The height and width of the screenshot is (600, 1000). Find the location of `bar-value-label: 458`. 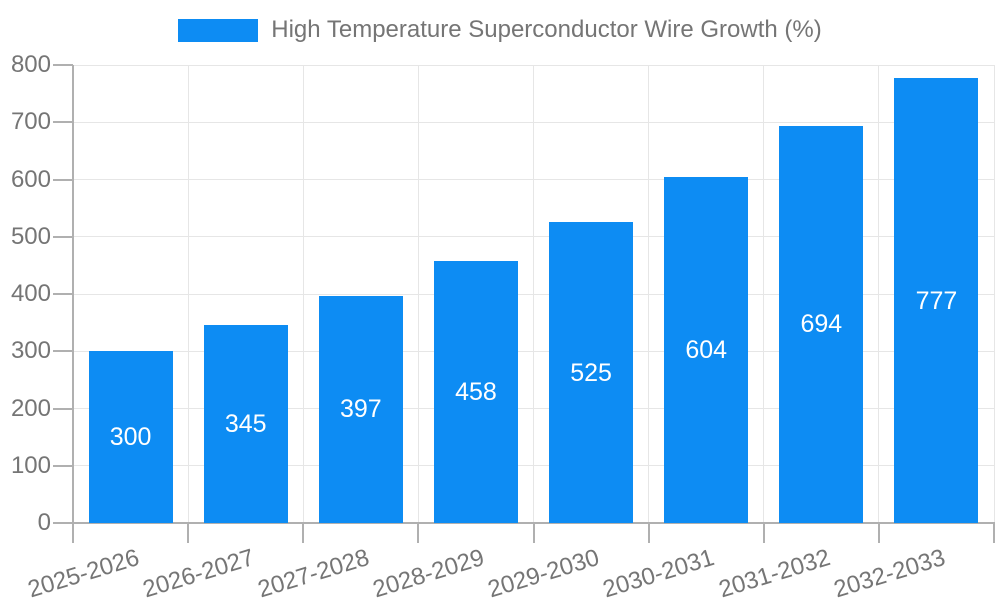

bar-value-label: 458 is located at coordinates (476, 391).